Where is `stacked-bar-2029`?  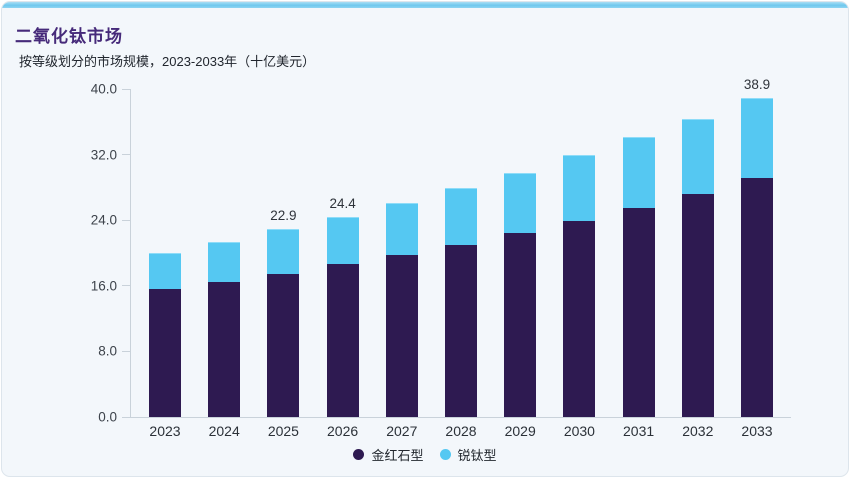 stacked-bar-2029 is located at coordinates (520, 294).